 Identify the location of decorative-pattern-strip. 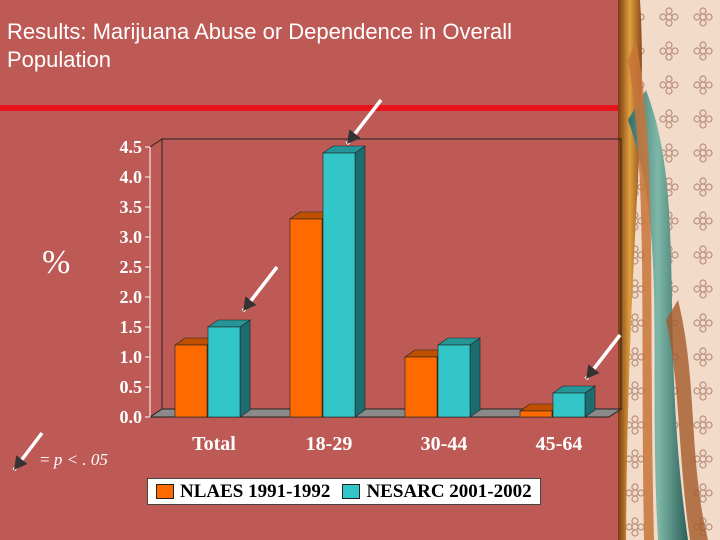
(669, 270).